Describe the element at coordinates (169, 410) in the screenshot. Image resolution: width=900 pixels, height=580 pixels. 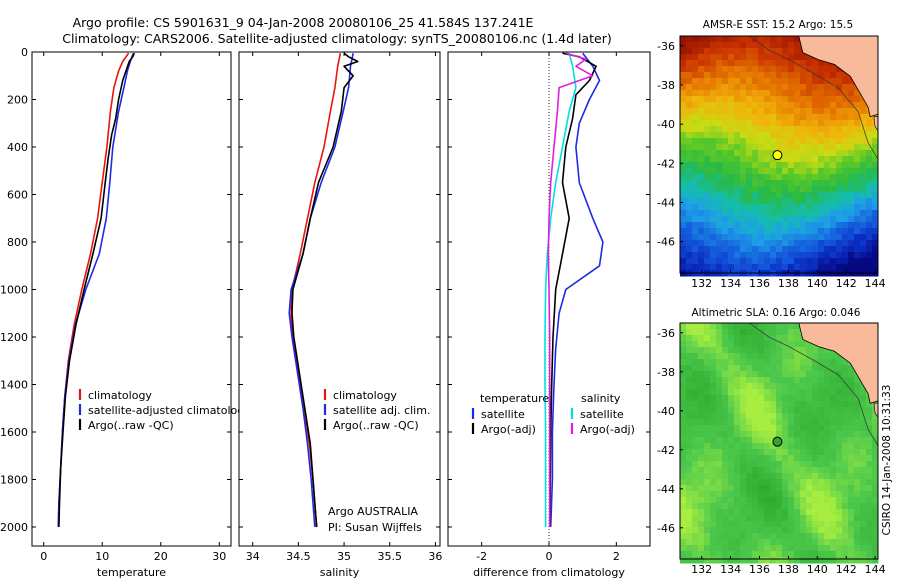
I see `legend-label: satellite-adjusted climatology` at that location.